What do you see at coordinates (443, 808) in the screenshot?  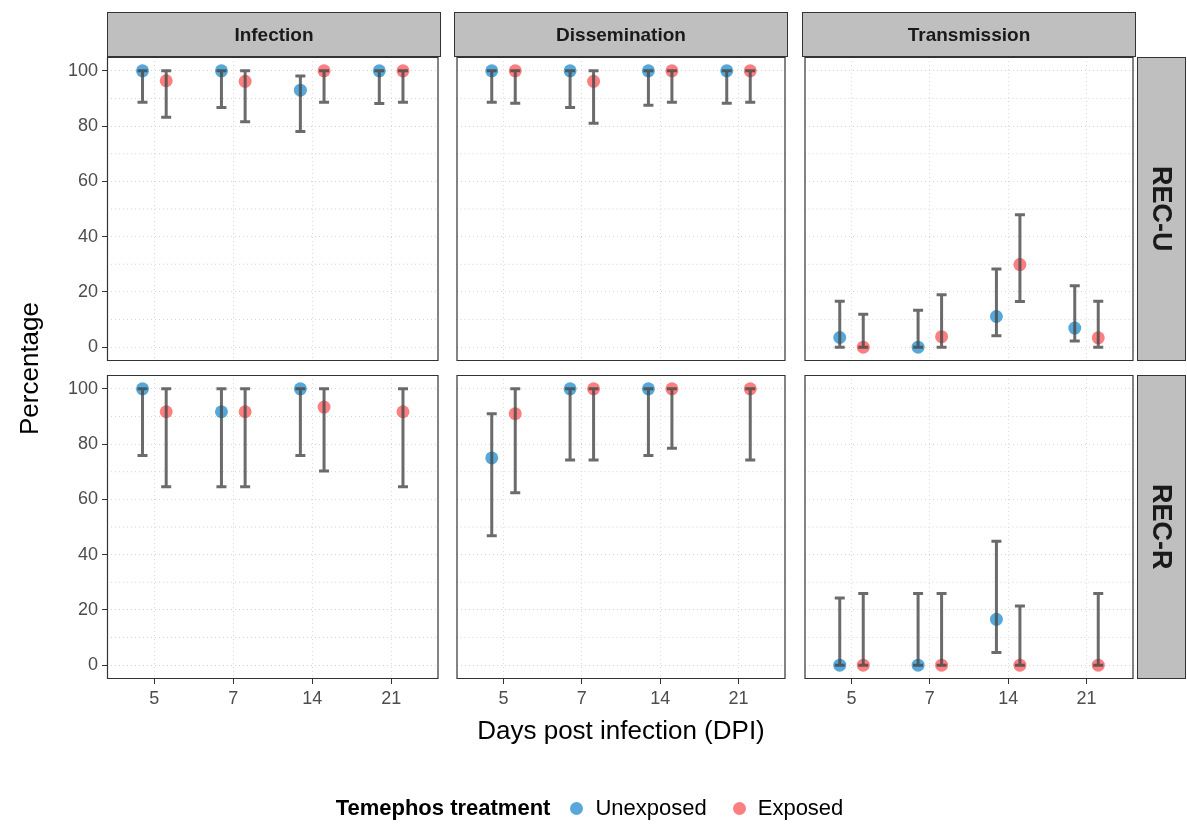 I see `legend-title: Temephos treatment` at bounding box center [443, 808].